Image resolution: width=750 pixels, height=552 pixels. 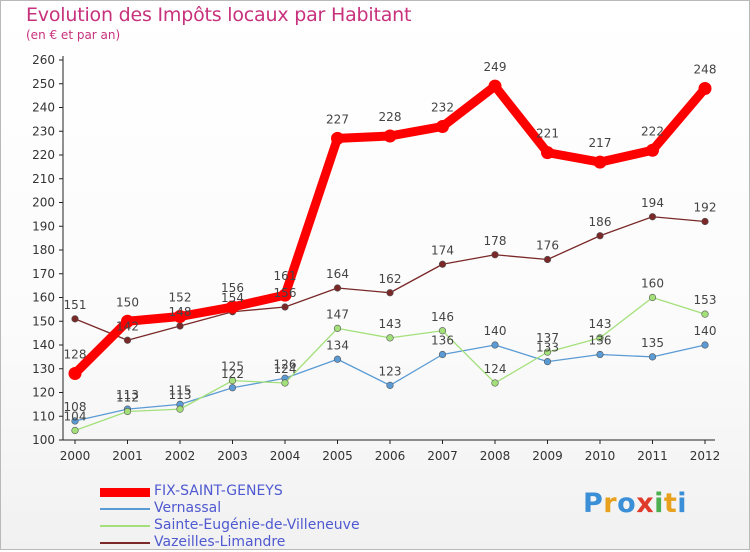 What do you see at coordinates (43, 369) in the screenshot?
I see `y-tick-label: 130` at bounding box center [43, 369].